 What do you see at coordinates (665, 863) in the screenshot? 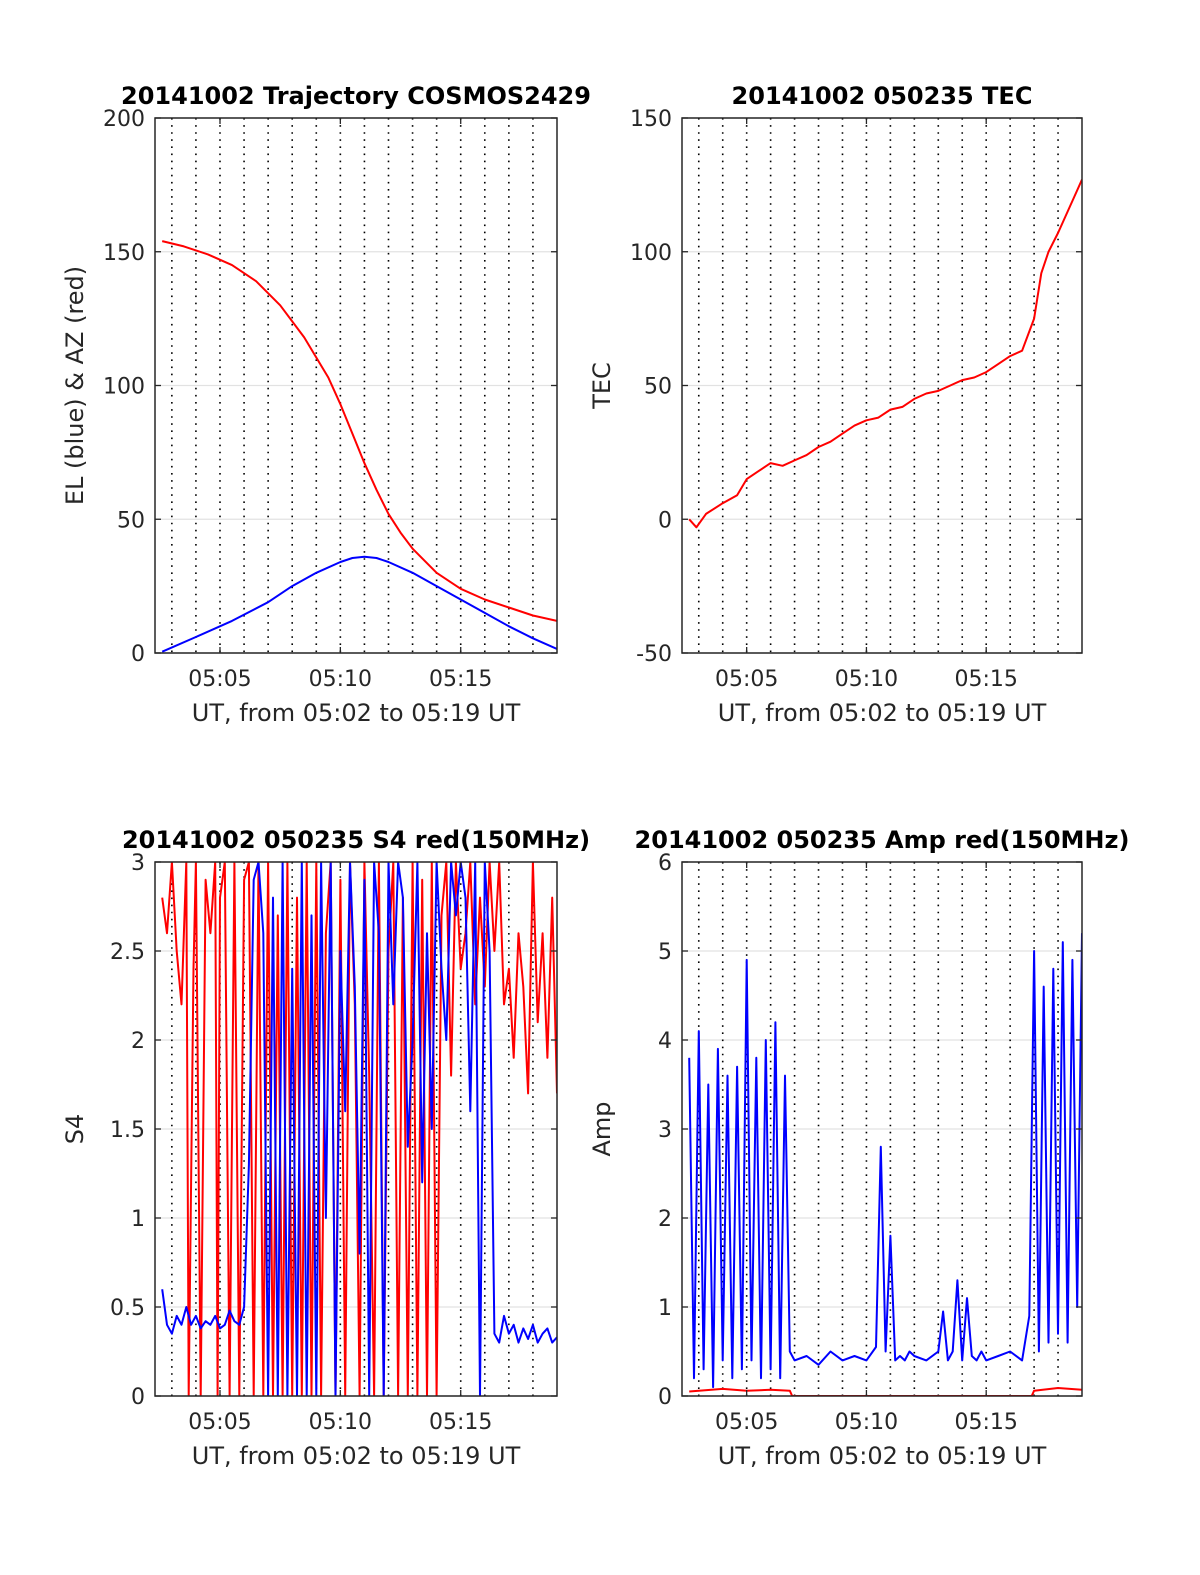
I see `y-tick-label: 6` at bounding box center [665, 863].